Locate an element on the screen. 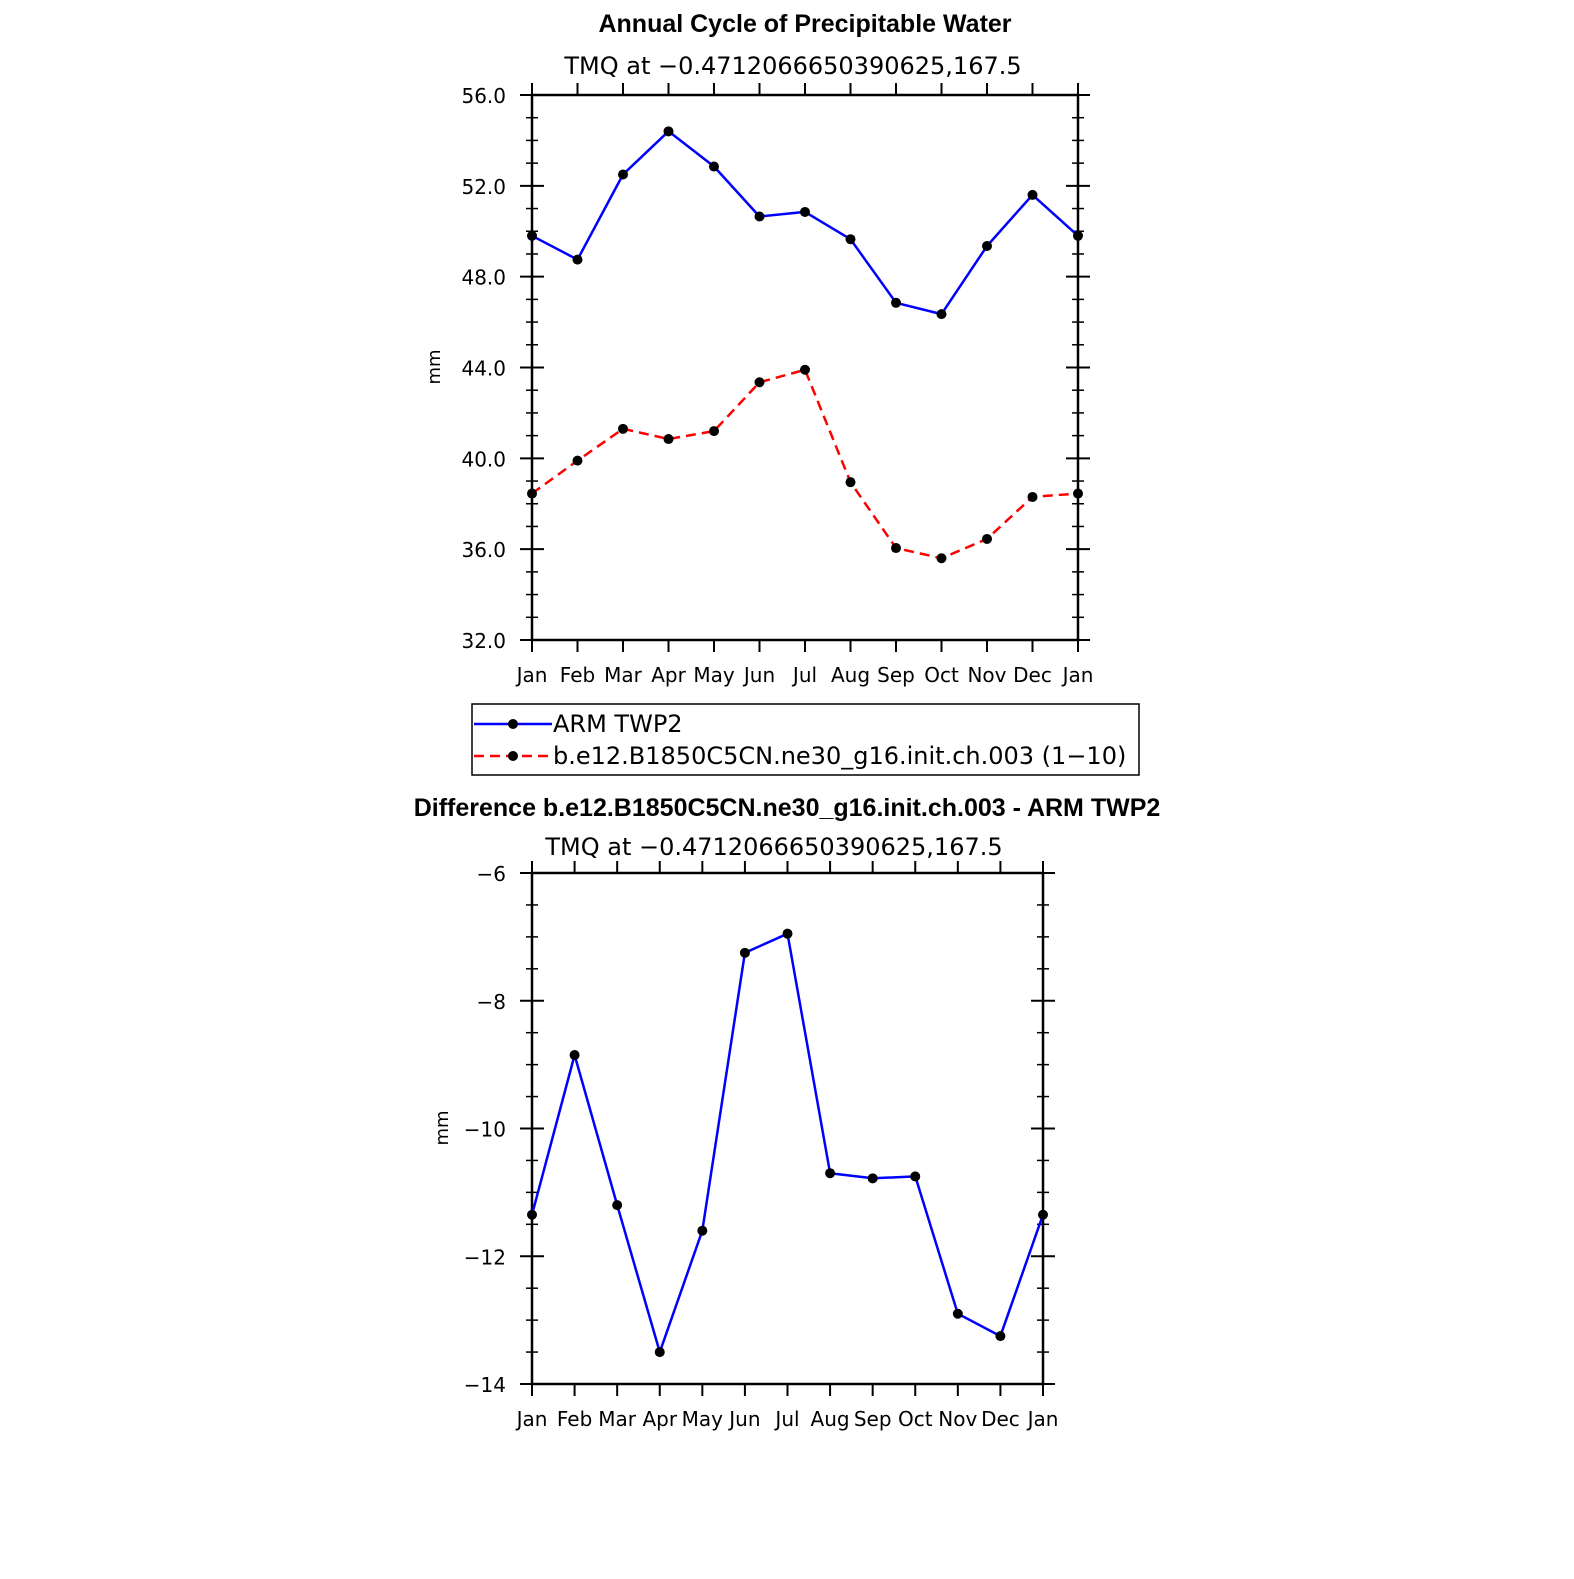  chart1-xtick-label: Jul is located at coordinates (804, 675).